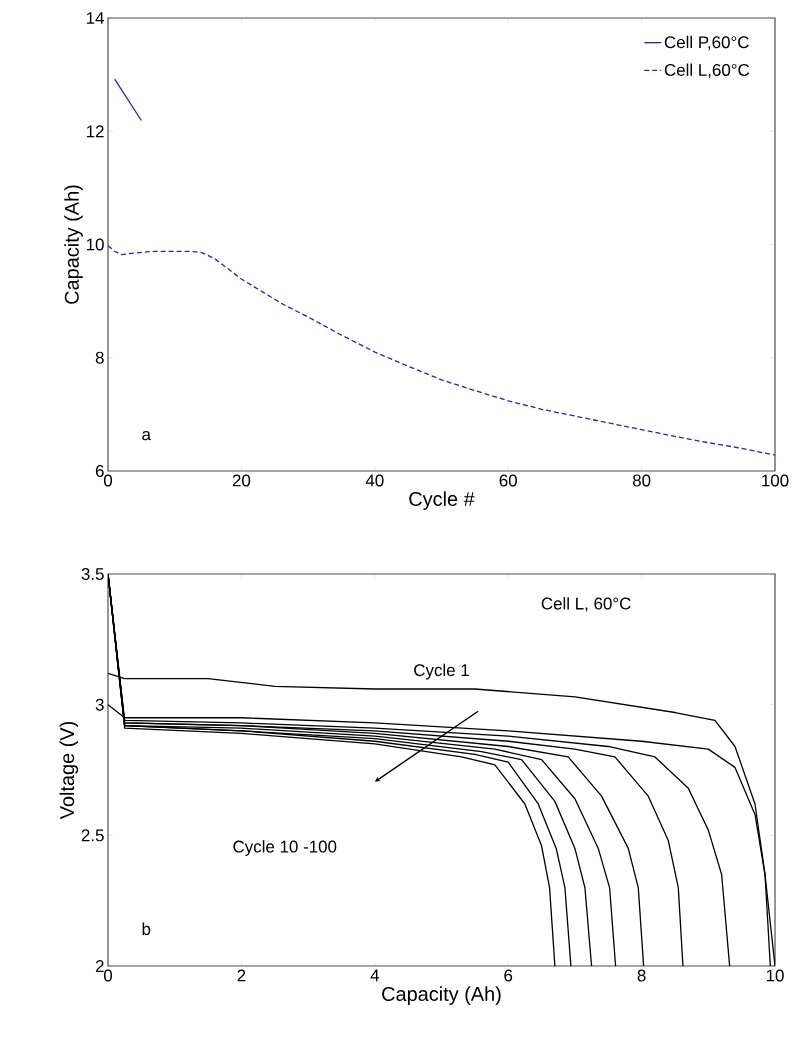 This screenshot has width=795, height=1052. I want to click on x-tick-label: 10, so click(775, 975).